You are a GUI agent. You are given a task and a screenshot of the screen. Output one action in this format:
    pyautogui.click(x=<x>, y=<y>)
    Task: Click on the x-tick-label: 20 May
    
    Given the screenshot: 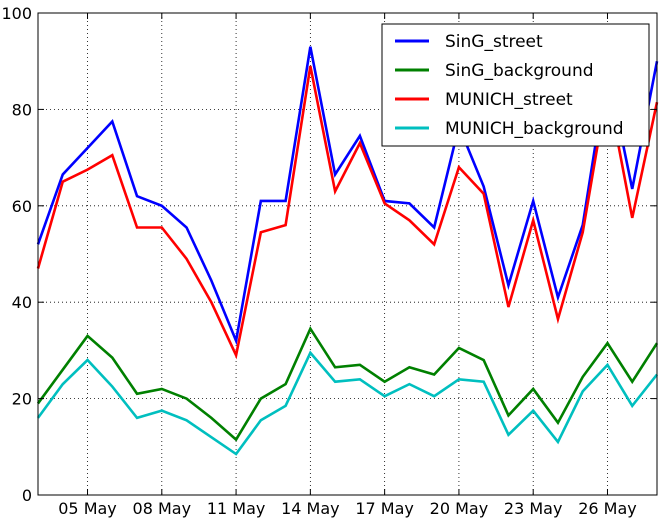 What is the action you would take?
    pyautogui.click(x=459, y=508)
    